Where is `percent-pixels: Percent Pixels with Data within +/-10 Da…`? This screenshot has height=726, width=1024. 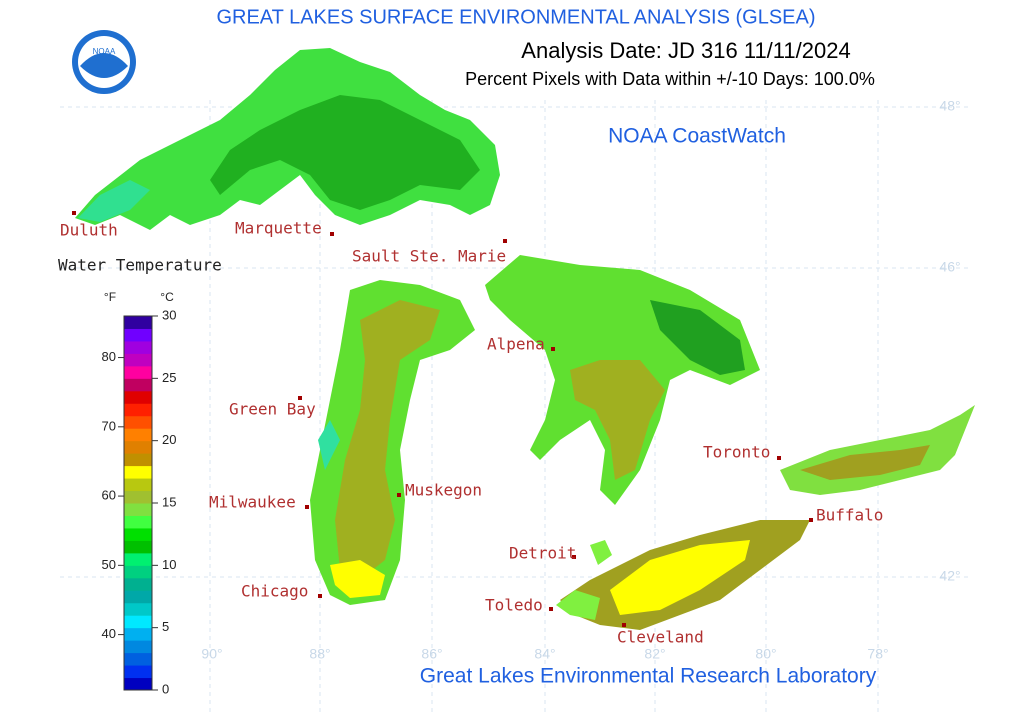 percent-pixels: Percent Pixels with Data within +/-10 Da… is located at coordinates (670, 79).